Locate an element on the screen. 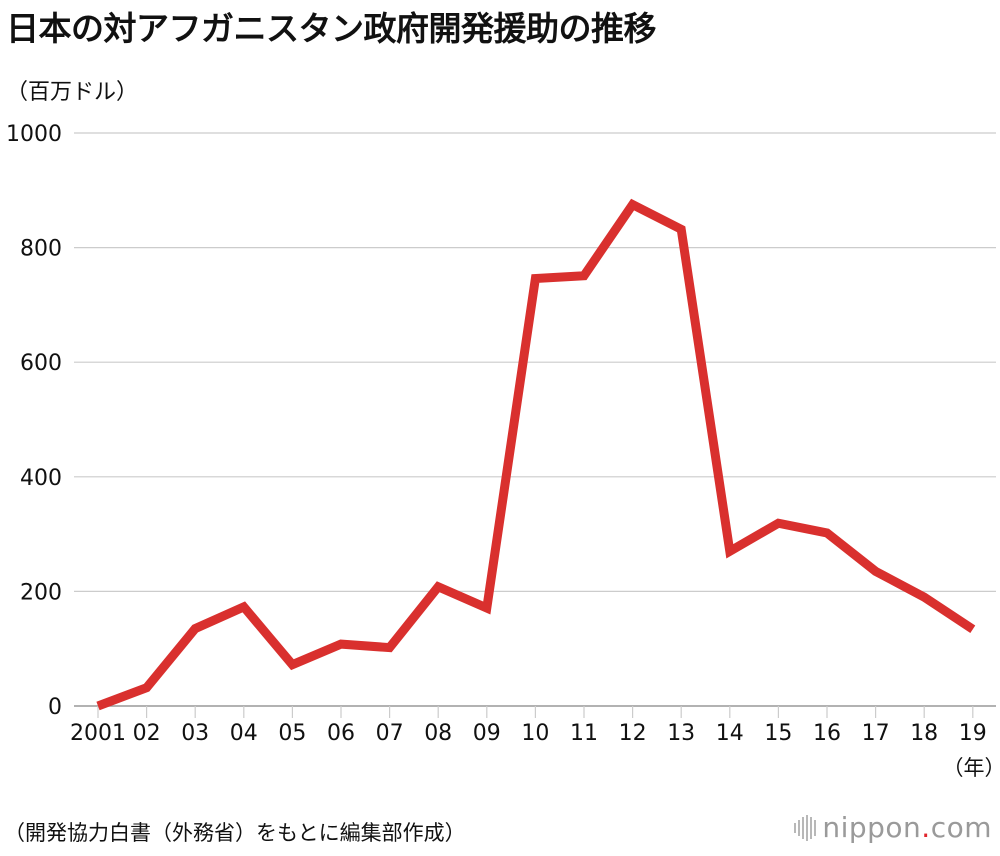 Image resolution: width=1000 pixels, height=856 pixels. x-tick-label: 2001 is located at coordinates (98, 733).